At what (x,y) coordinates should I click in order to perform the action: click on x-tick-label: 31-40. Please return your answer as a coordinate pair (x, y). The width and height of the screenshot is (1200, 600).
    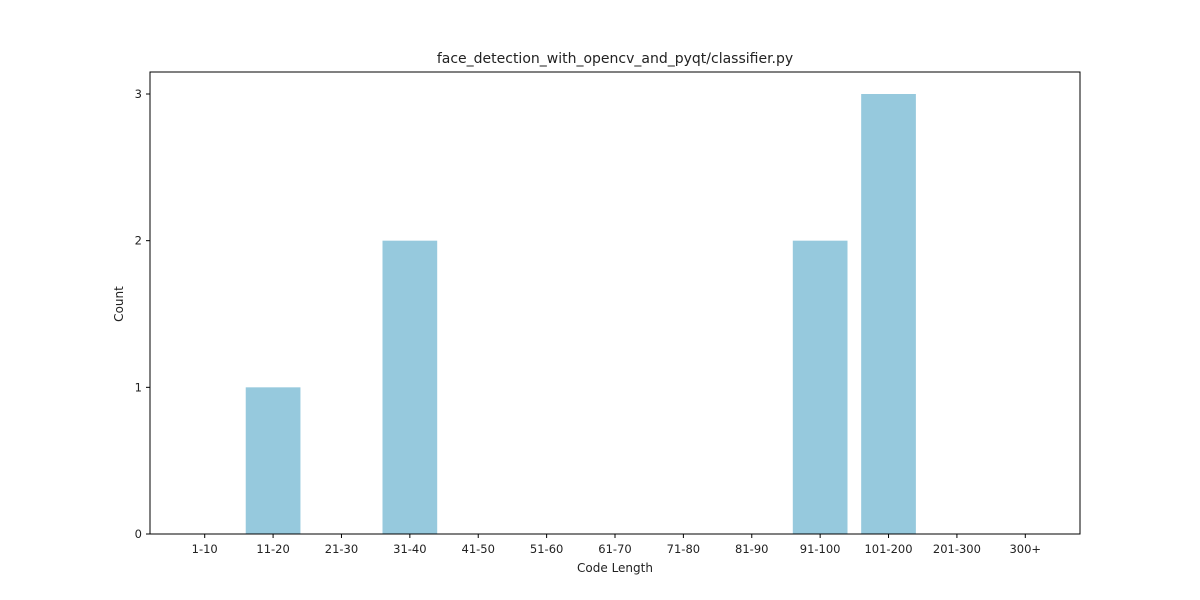
    Looking at the image, I should click on (409, 549).